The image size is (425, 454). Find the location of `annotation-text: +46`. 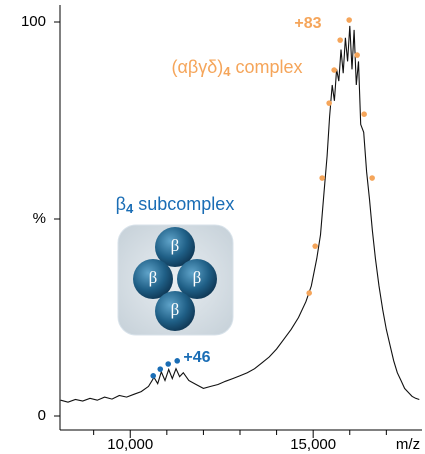

annotation-text: +46 is located at coordinates (196, 357).